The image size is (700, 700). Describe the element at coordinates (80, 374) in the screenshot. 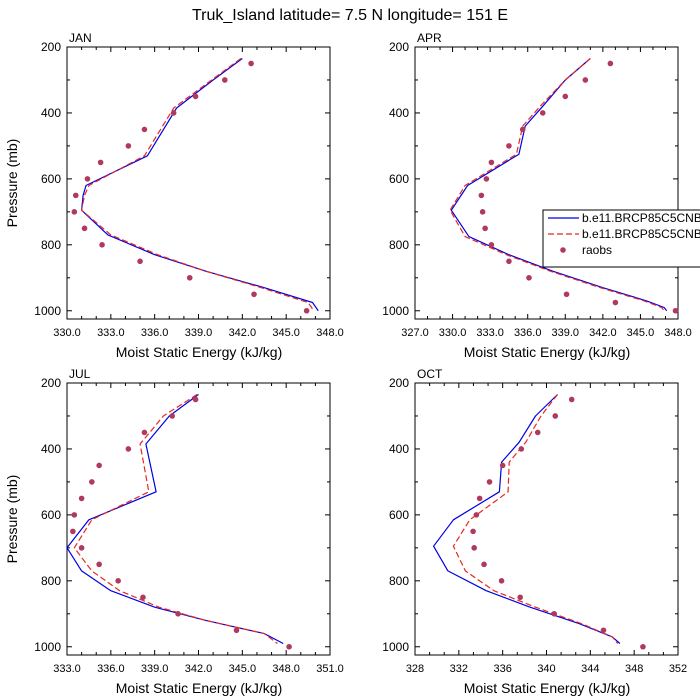

I see `panel-title: JUL` at that location.